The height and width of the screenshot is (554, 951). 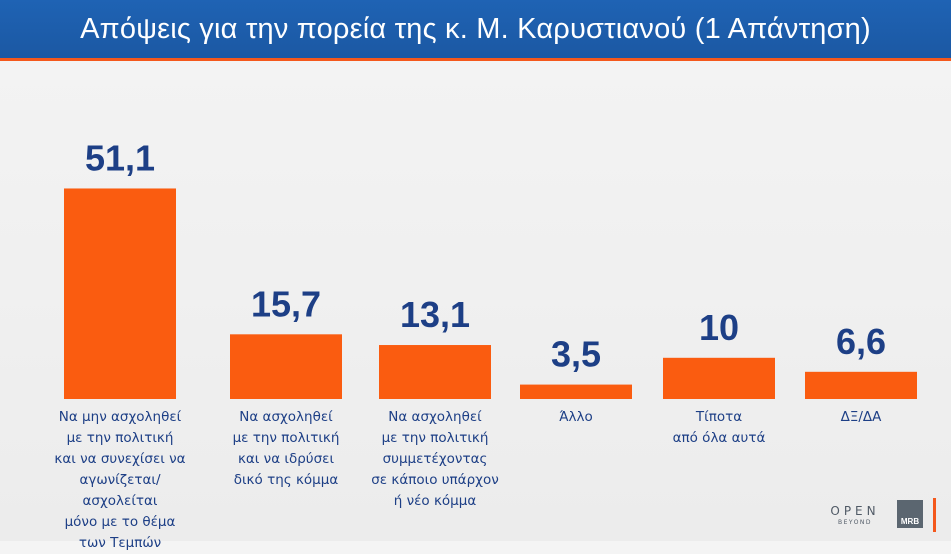 I want to click on category-label-4: Άλλο, so click(x=576, y=417).